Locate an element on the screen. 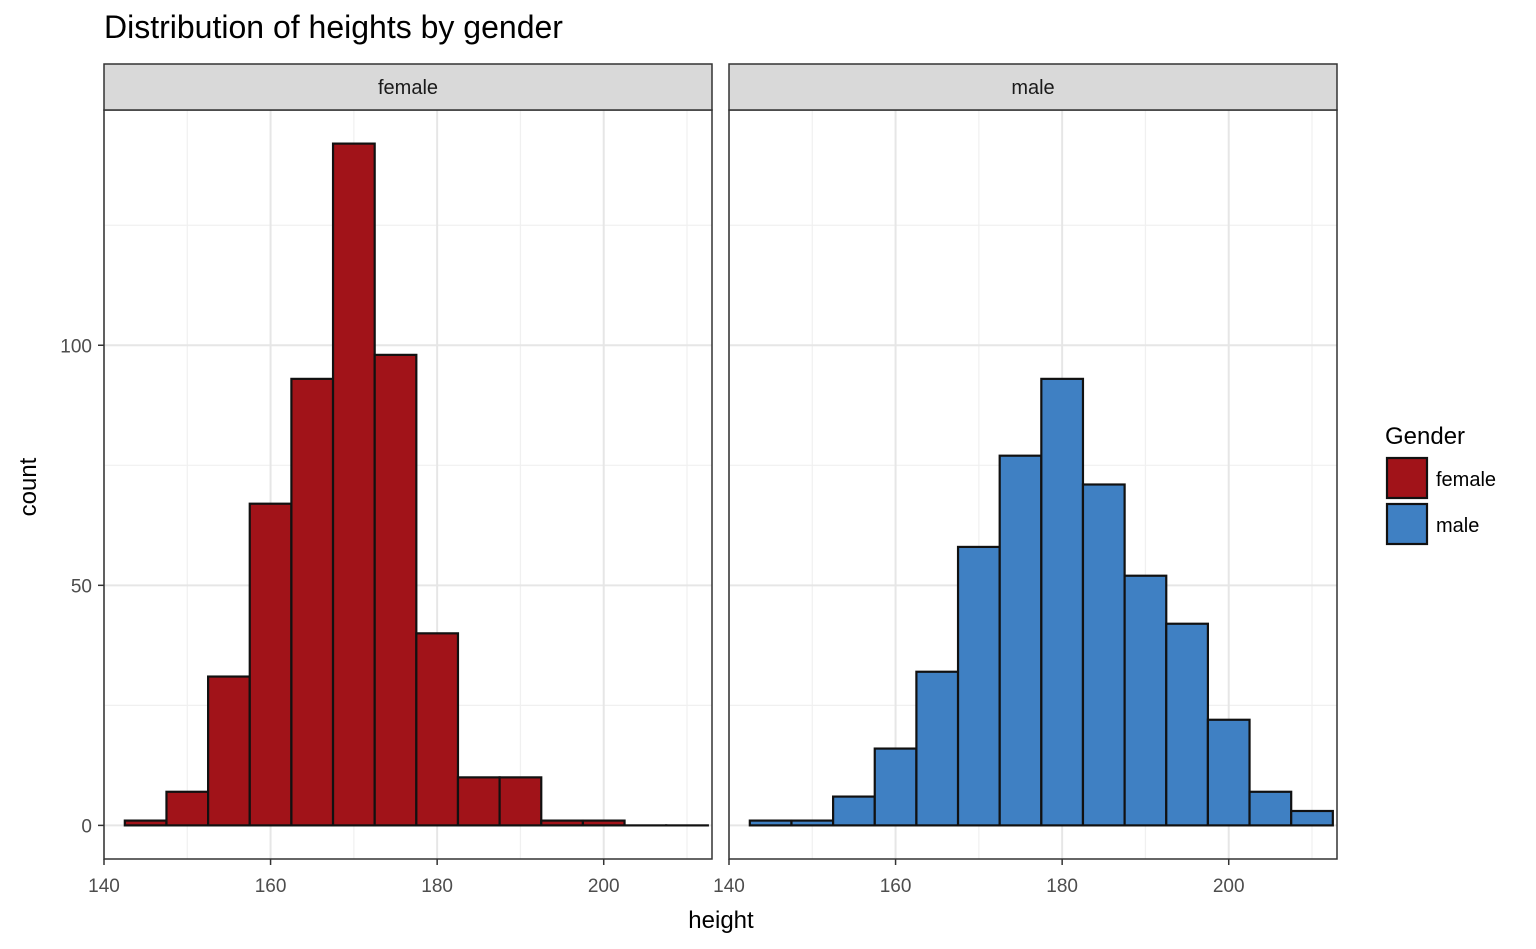 The height and width of the screenshot is (949, 1536). x-axis-title: height is located at coordinates (721, 920).